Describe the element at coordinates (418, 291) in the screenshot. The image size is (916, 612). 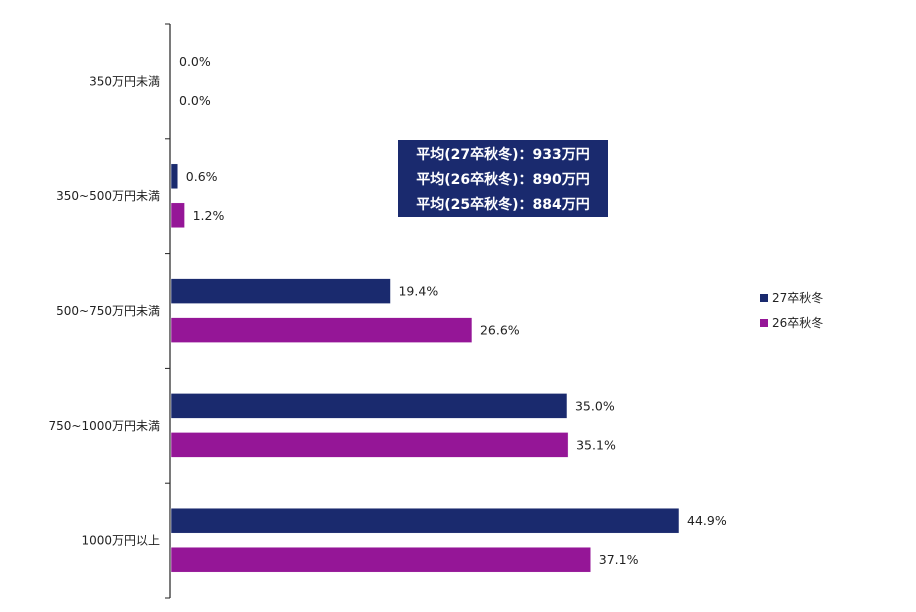
I see `data-label: 19.4%` at that location.